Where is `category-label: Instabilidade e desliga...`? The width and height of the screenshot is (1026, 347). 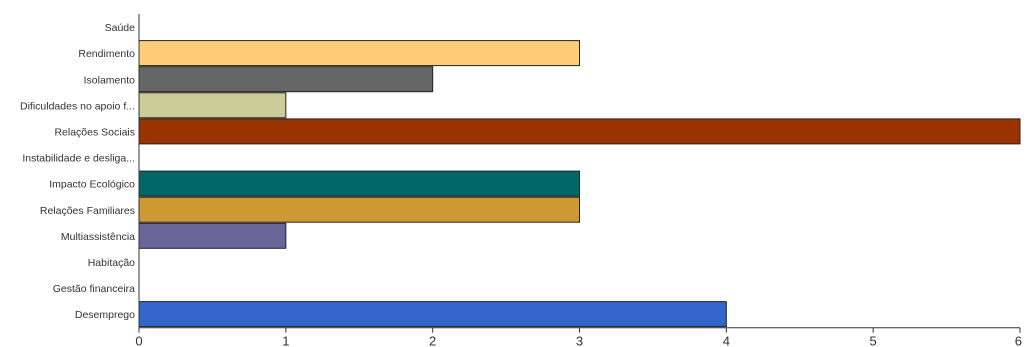
category-label: Instabilidade e desliga... is located at coordinates (78, 159).